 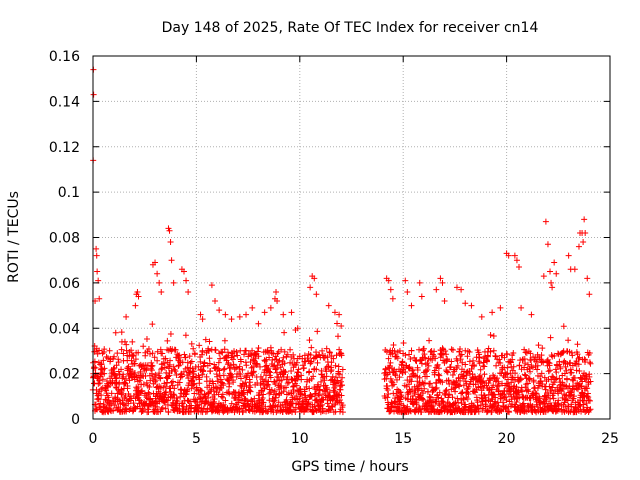 I want to click on x-tick-label: 25, so click(x=610, y=439).